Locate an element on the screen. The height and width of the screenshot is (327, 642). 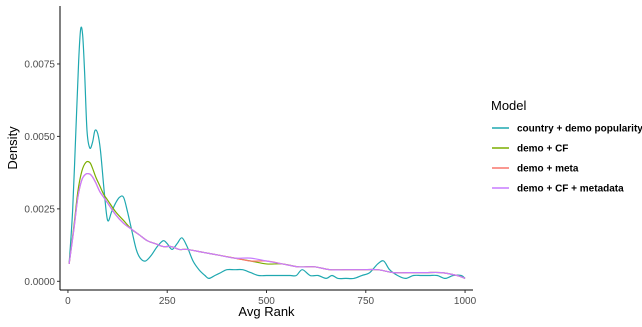
x-tick-label: 500 is located at coordinates (266, 301).